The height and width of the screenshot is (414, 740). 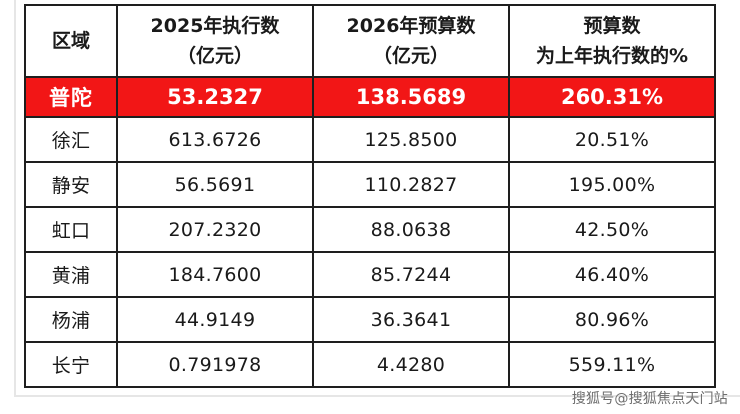 I want to click on cell-ratio: 42.50%, so click(x=612, y=229).